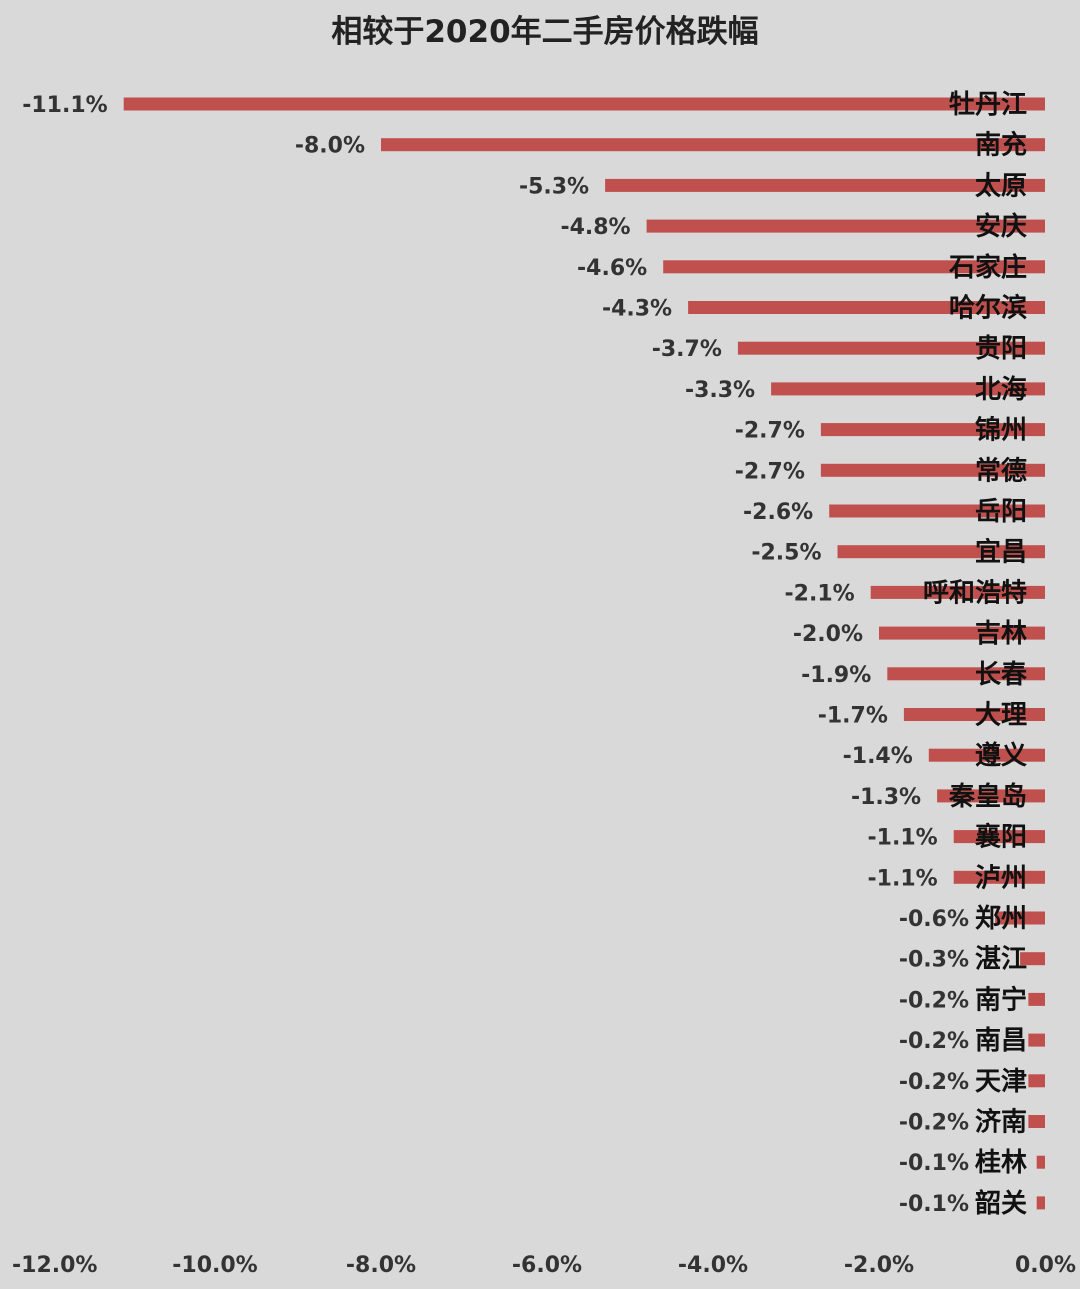 Image resolution: width=1080 pixels, height=1289 pixels. I want to click on x-tick-label: 0.0%, so click(1045, 1265).